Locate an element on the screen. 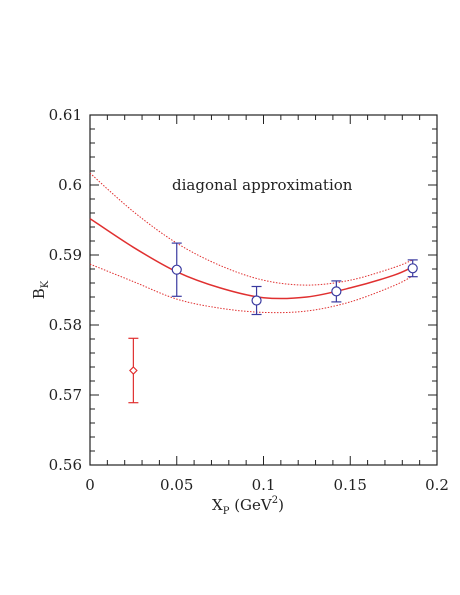  fit-lower-band is located at coordinates (251, 288).